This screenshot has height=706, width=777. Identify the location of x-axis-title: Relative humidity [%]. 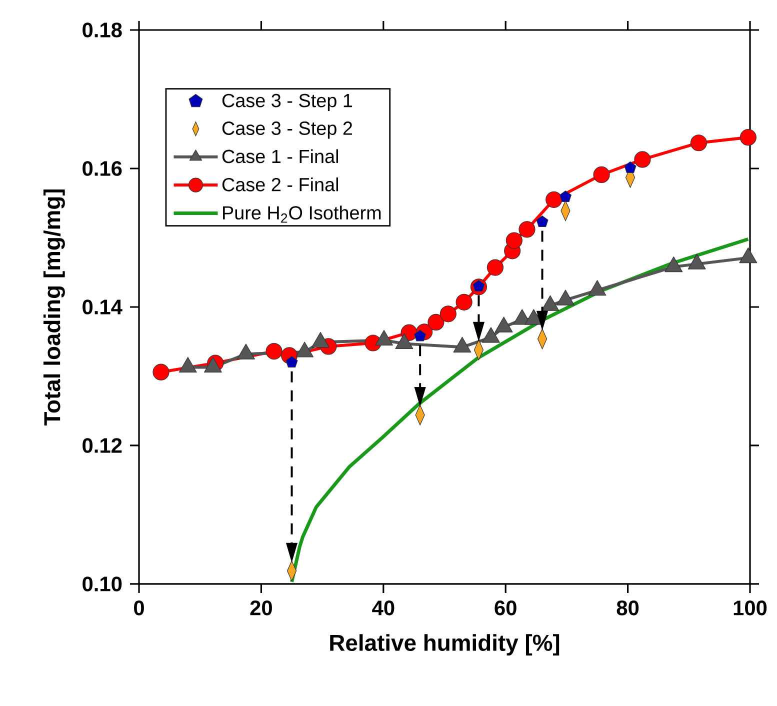
(445, 645).